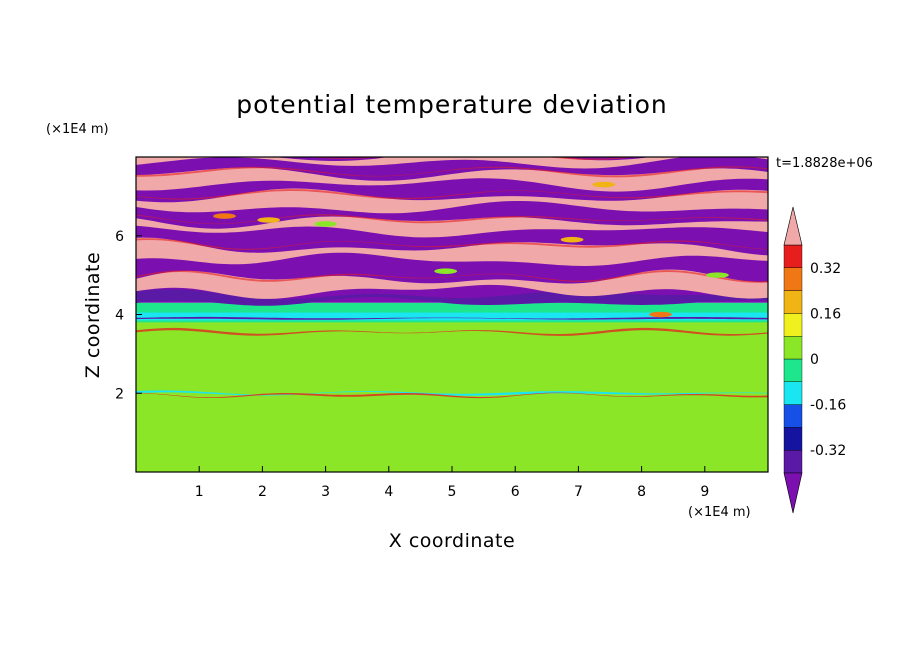 This screenshot has width=904, height=654. What do you see at coordinates (793, 493) in the screenshot?
I see `colorbar-min-extend` at bounding box center [793, 493].